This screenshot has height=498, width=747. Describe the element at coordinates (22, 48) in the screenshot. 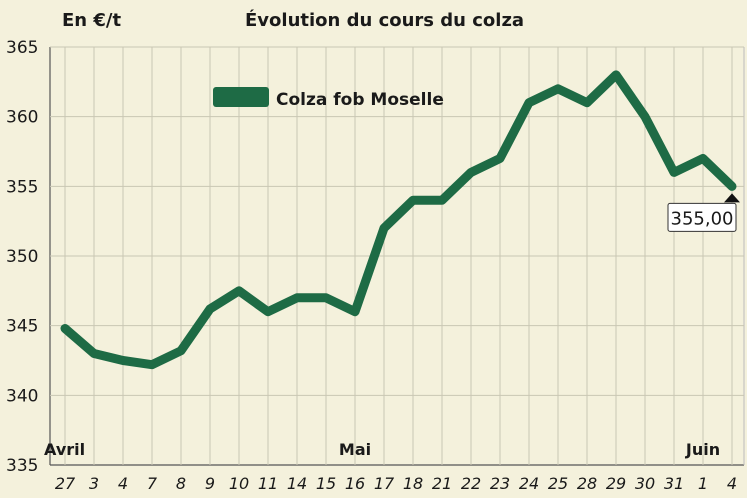

I see `y-tick-label: 365` at that location.